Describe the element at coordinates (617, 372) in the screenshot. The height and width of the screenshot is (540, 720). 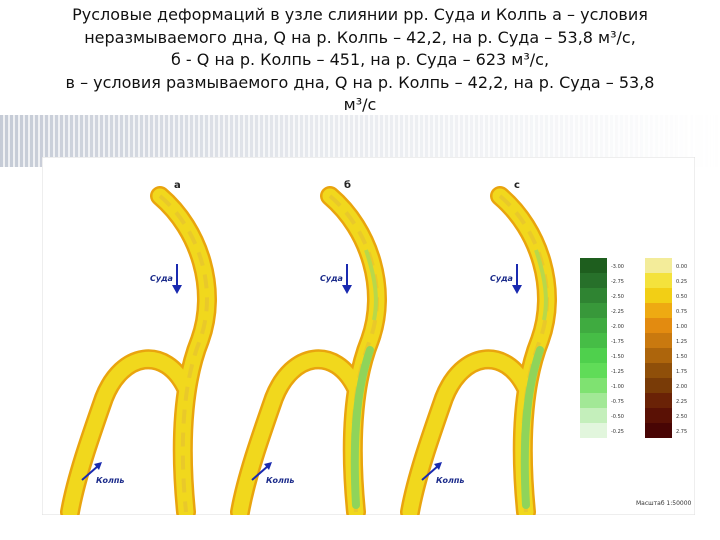
I see `legend-label: -1.25` at that location.